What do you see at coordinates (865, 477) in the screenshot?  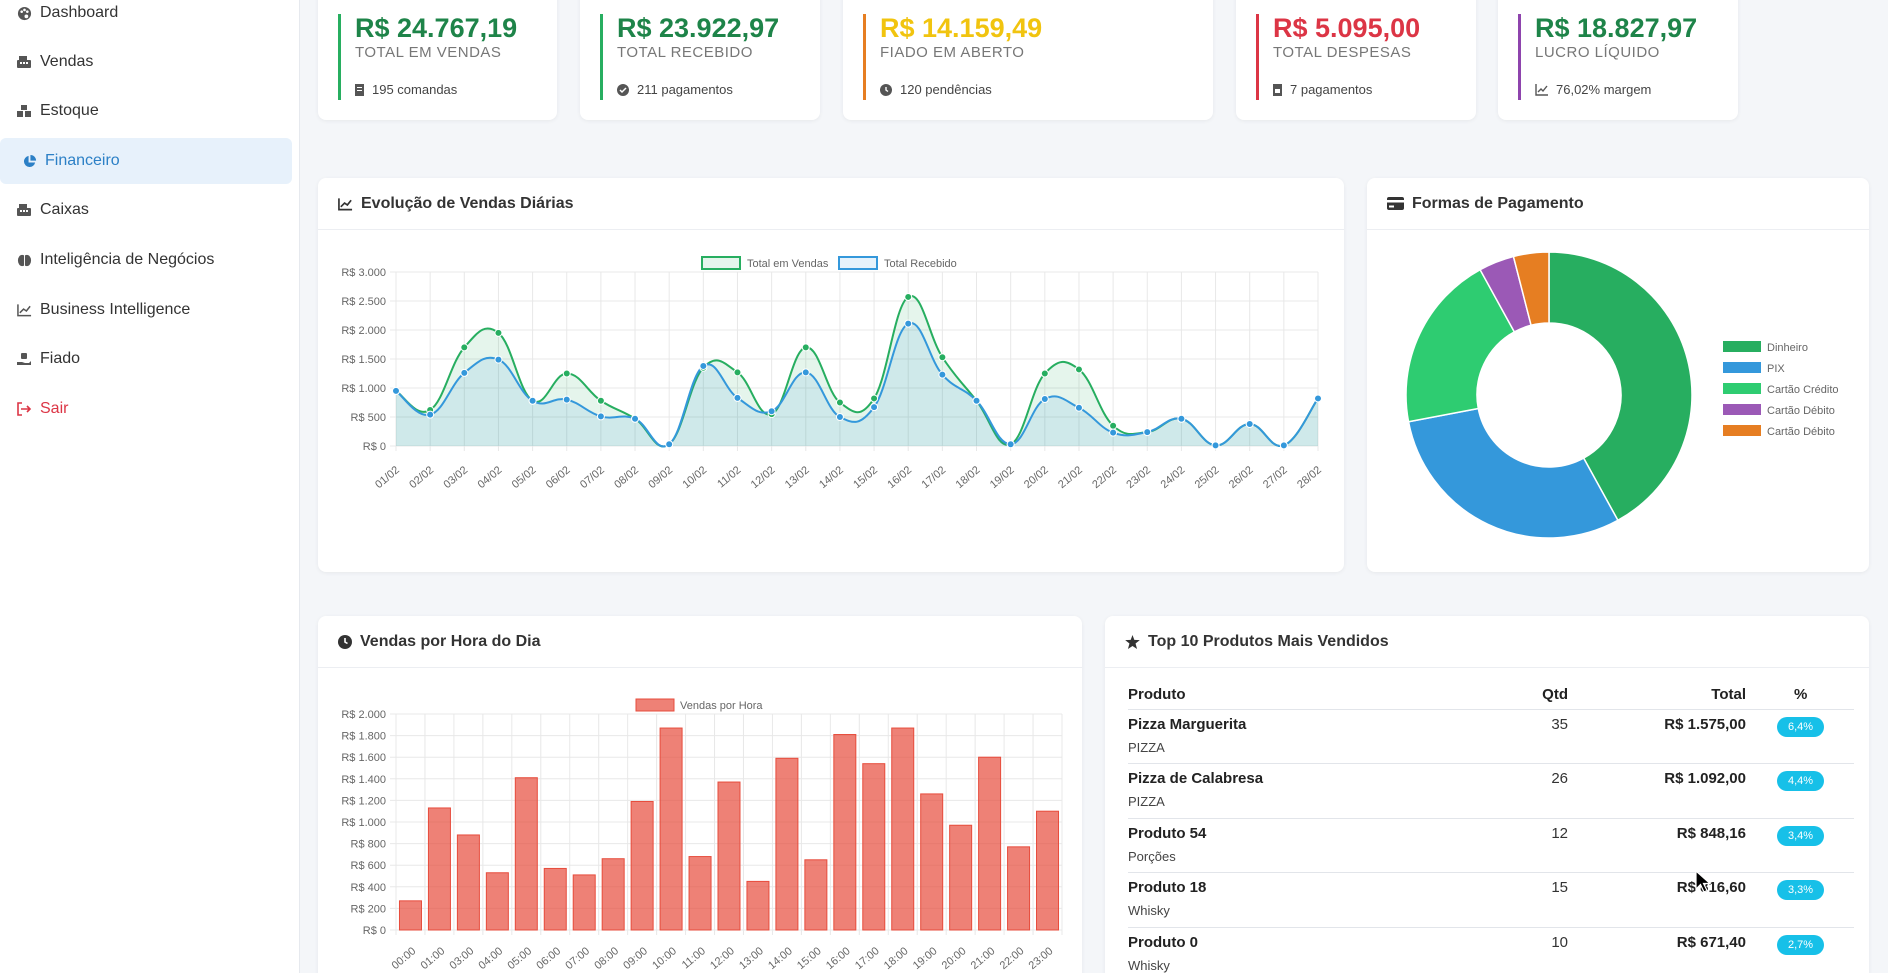 I see `x-tick-label: 15/02` at bounding box center [865, 477].